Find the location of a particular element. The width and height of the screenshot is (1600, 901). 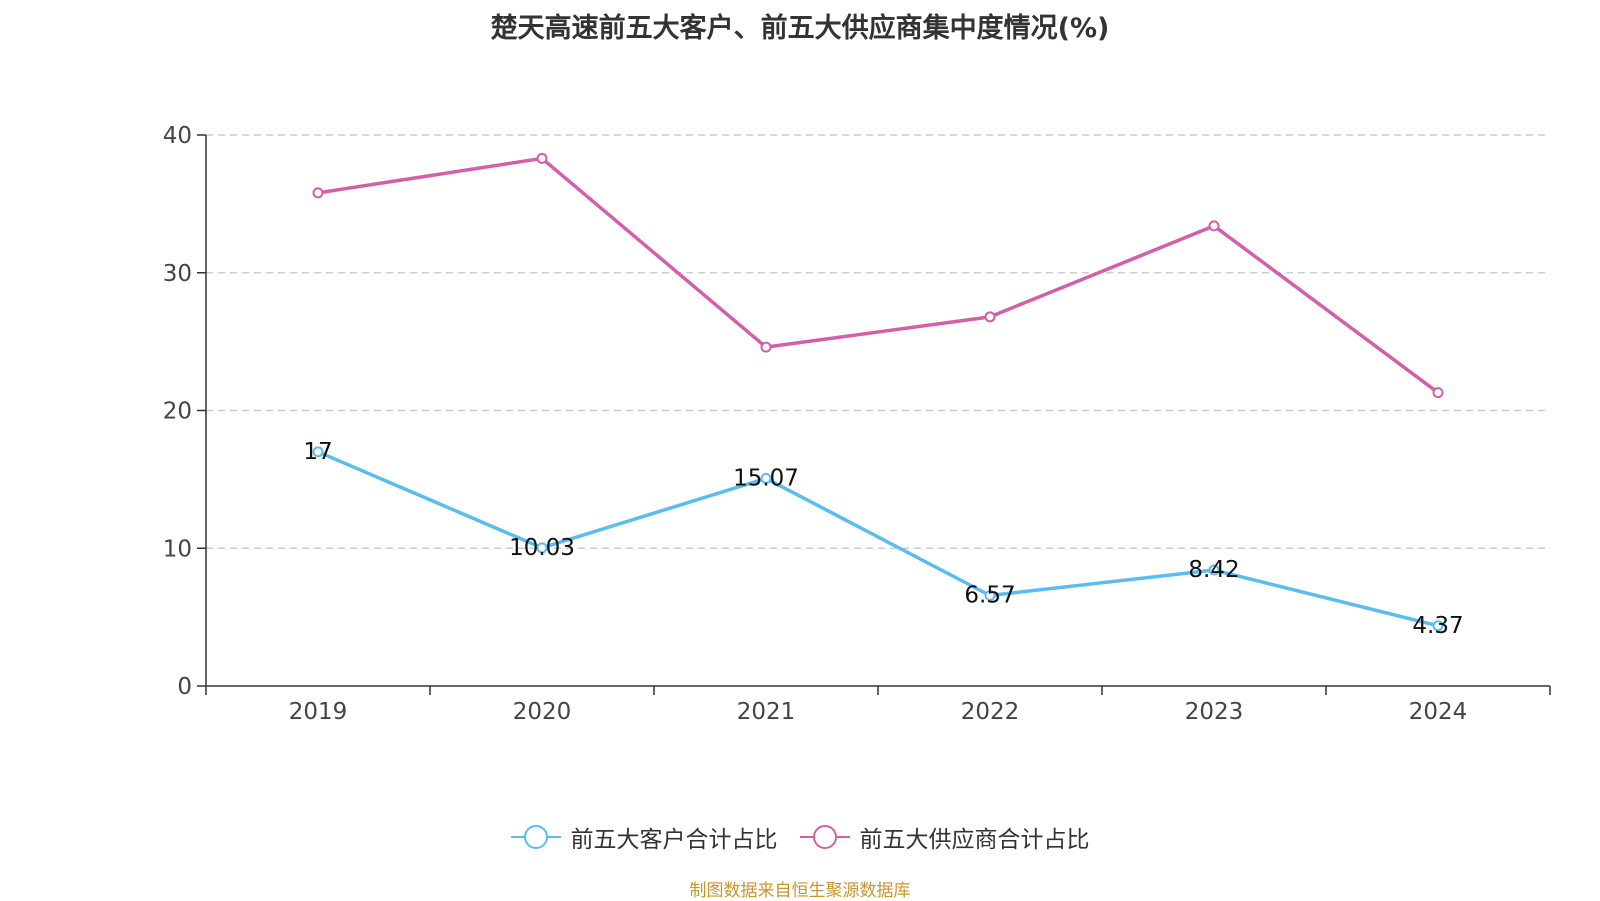

data-point-1-2022 is located at coordinates (990, 317).